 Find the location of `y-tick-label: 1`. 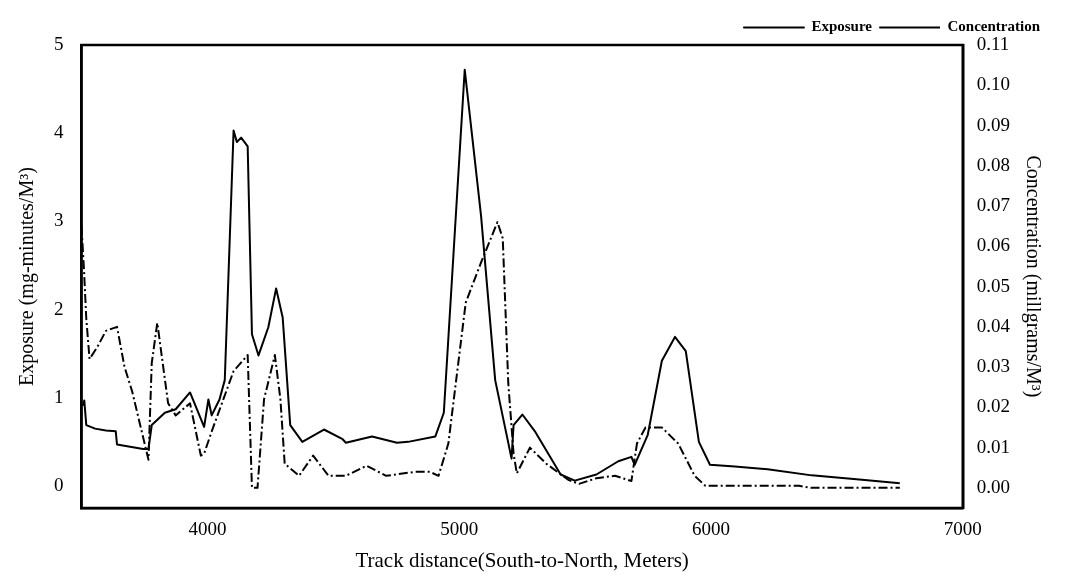

y-tick-label: 1 is located at coordinates (59, 396).